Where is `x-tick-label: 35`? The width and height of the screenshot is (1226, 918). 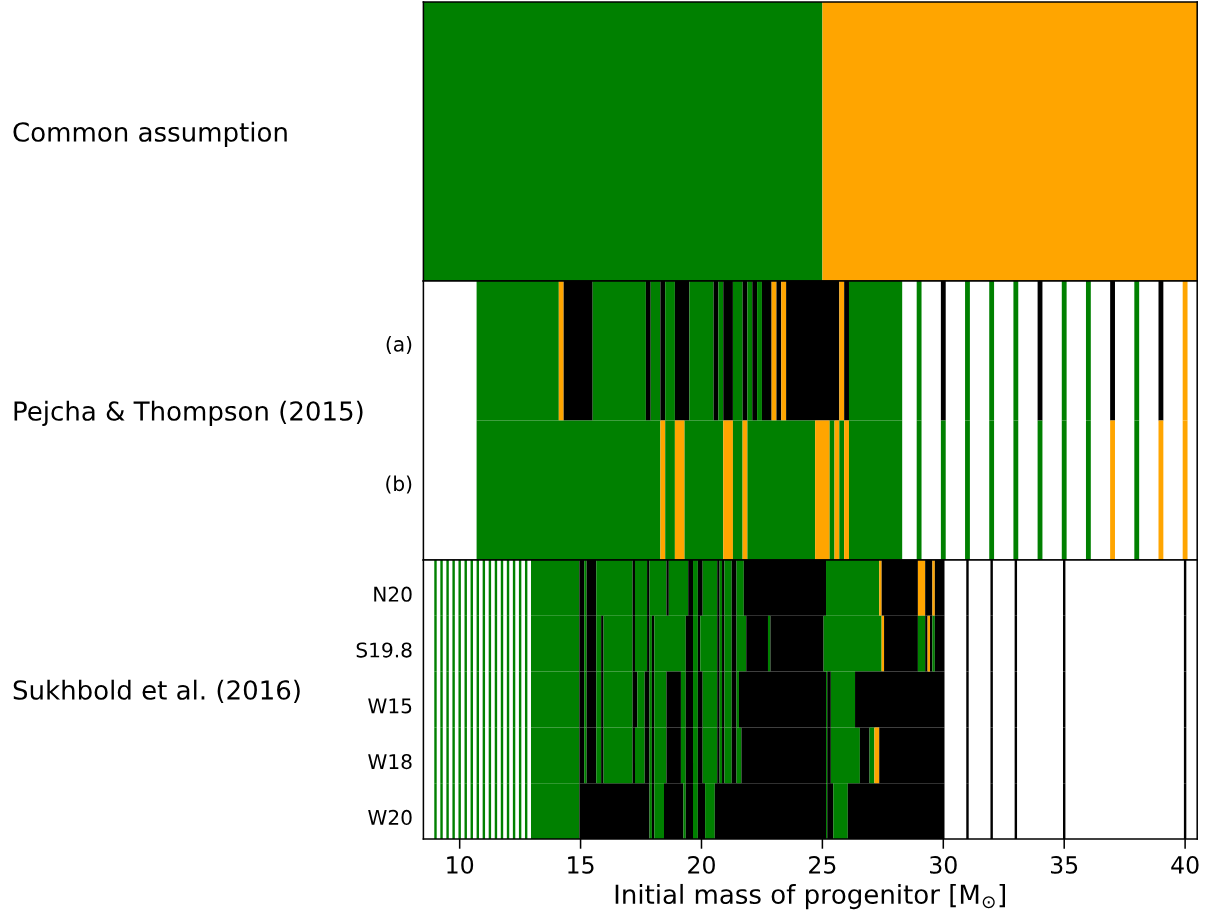
x-tick-label: 35 is located at coordinates (1064, 864).